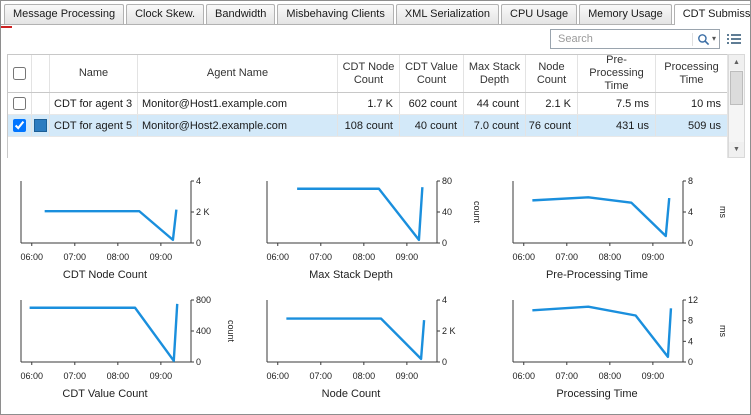 The height and width of the screenshot is (415, 751). I want to click on chart-cdt-node-count: 0 2 K 4 06:00 07:00 08:00 09:00 CDT Node Count, so click(131, 228).